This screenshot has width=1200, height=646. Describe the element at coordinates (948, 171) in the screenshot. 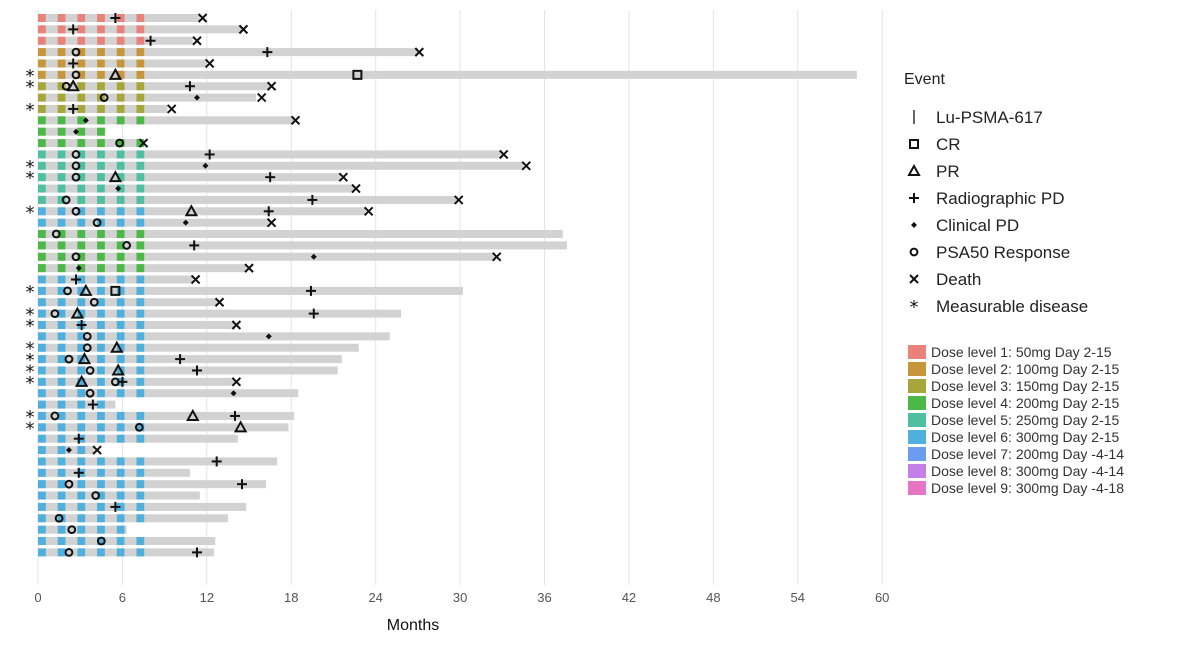

I see `legend-label: PR` at that location.